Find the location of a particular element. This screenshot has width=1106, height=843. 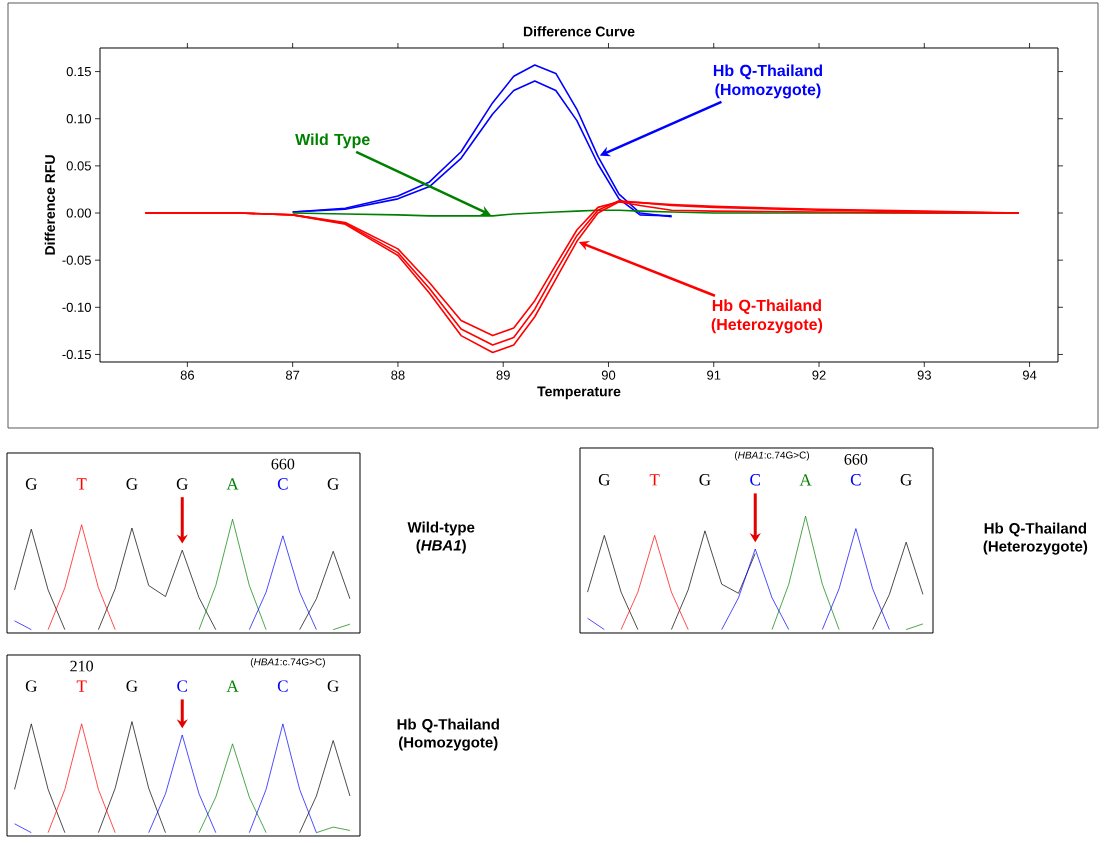

text: 210 is located at coordinates (82, 666).